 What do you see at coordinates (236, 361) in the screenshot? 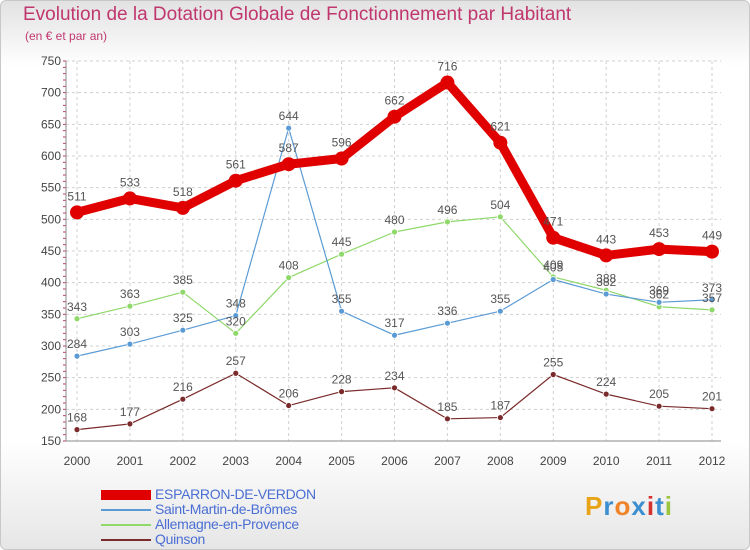
I see `data-label: 257` at bounding box center [236, 361].